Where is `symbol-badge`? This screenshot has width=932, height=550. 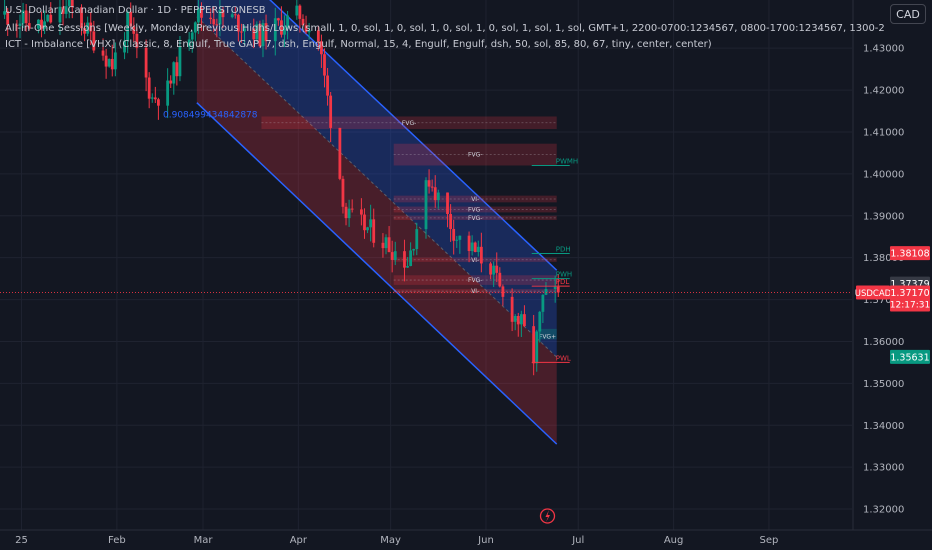 symbol-badge is located at coordinates (873, 292).